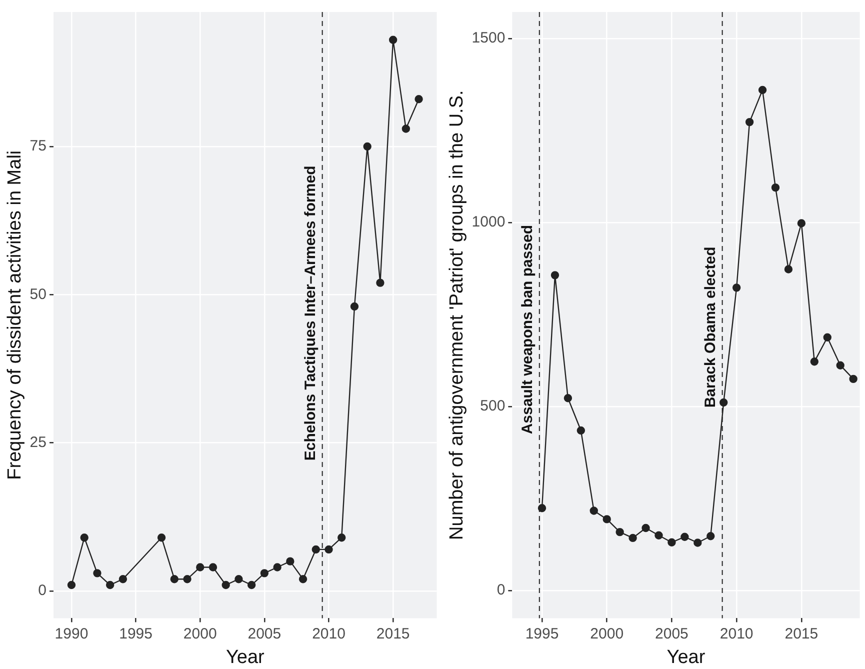 This screenshot has width=865, height=669. What do you see at coordinates (38, 146) in the screenshot?
I see `y-tick-label: 75` at bounding box center [38, 146].